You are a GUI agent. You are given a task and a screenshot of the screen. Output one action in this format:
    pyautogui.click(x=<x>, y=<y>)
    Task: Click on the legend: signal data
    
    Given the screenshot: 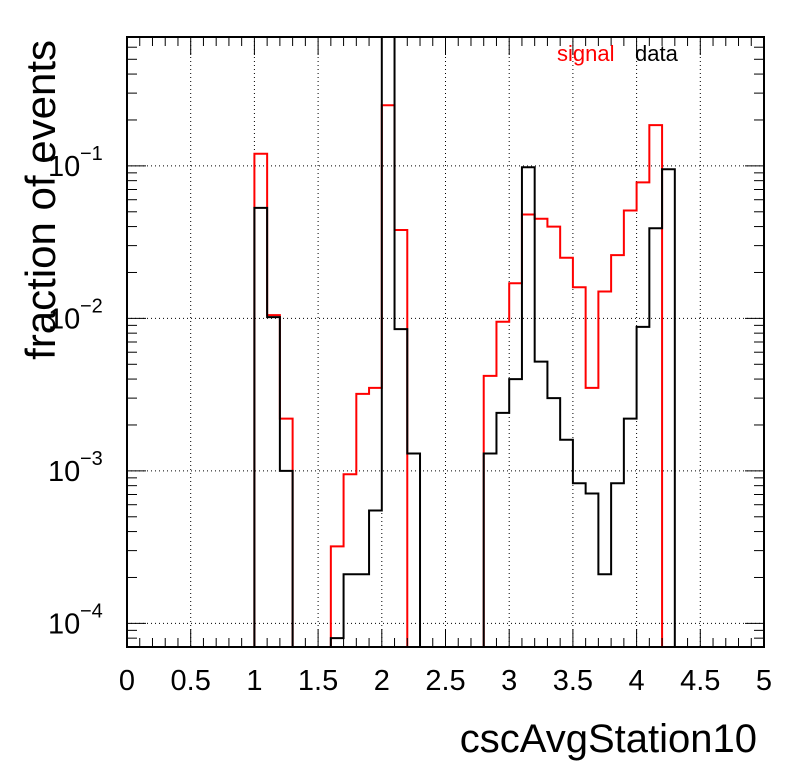 What is the action you would take?
    pyautogui.click(x=618, y=53)
    